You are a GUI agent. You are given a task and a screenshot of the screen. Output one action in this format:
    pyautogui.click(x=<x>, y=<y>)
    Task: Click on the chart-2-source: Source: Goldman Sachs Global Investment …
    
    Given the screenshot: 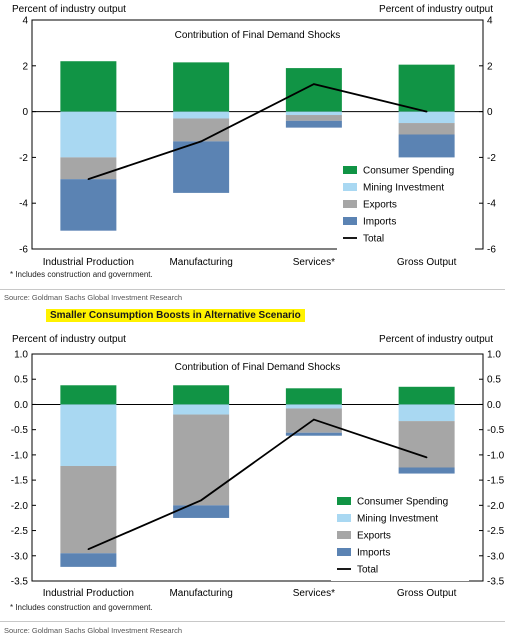 What is the action you would take?
    pyautogui.click(x=93, y=630)
    